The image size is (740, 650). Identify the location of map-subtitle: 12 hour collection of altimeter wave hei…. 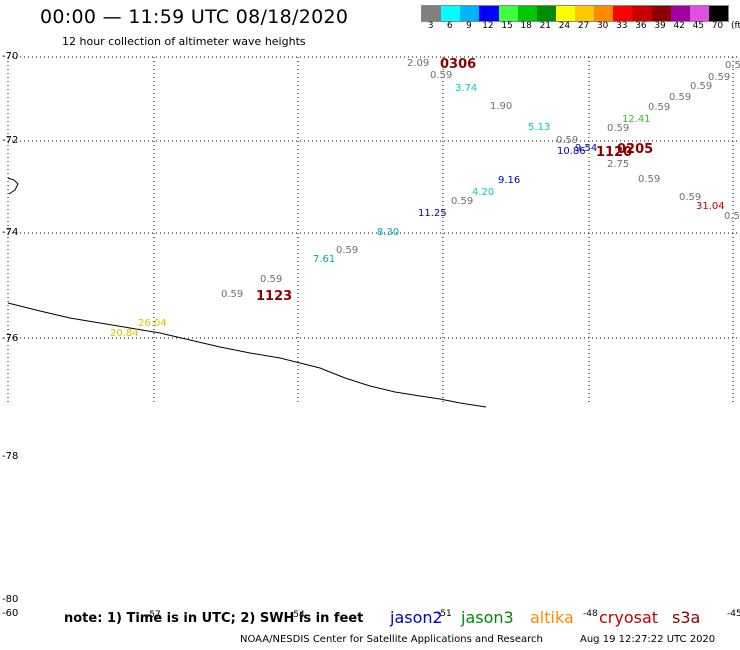
(184, 41).